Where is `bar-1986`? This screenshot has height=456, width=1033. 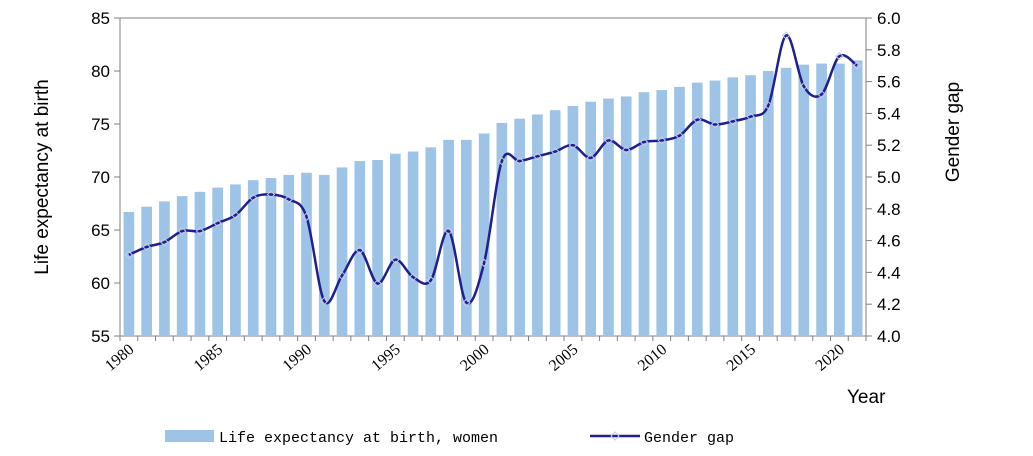
bar-1986 is located at coordinates (235, 260).